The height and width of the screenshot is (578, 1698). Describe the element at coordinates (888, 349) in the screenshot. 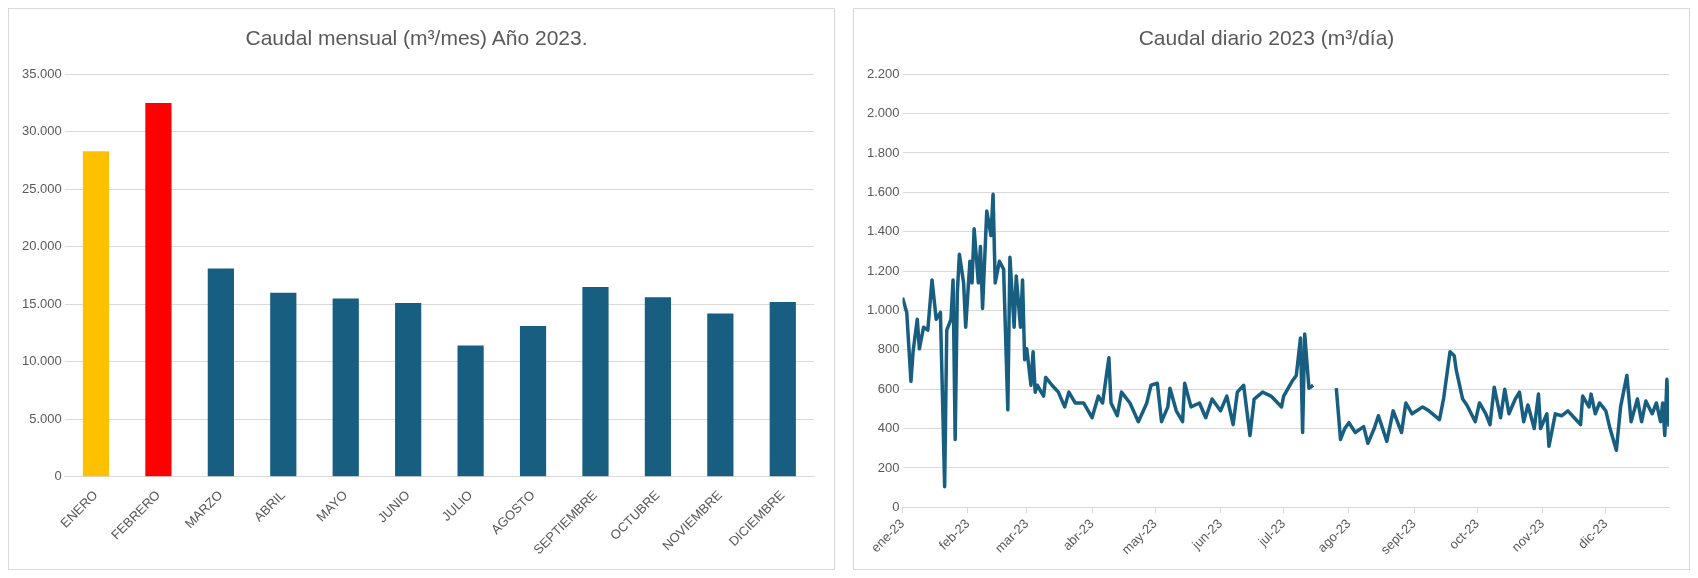

I see `y-tick-label: 800` at that location.